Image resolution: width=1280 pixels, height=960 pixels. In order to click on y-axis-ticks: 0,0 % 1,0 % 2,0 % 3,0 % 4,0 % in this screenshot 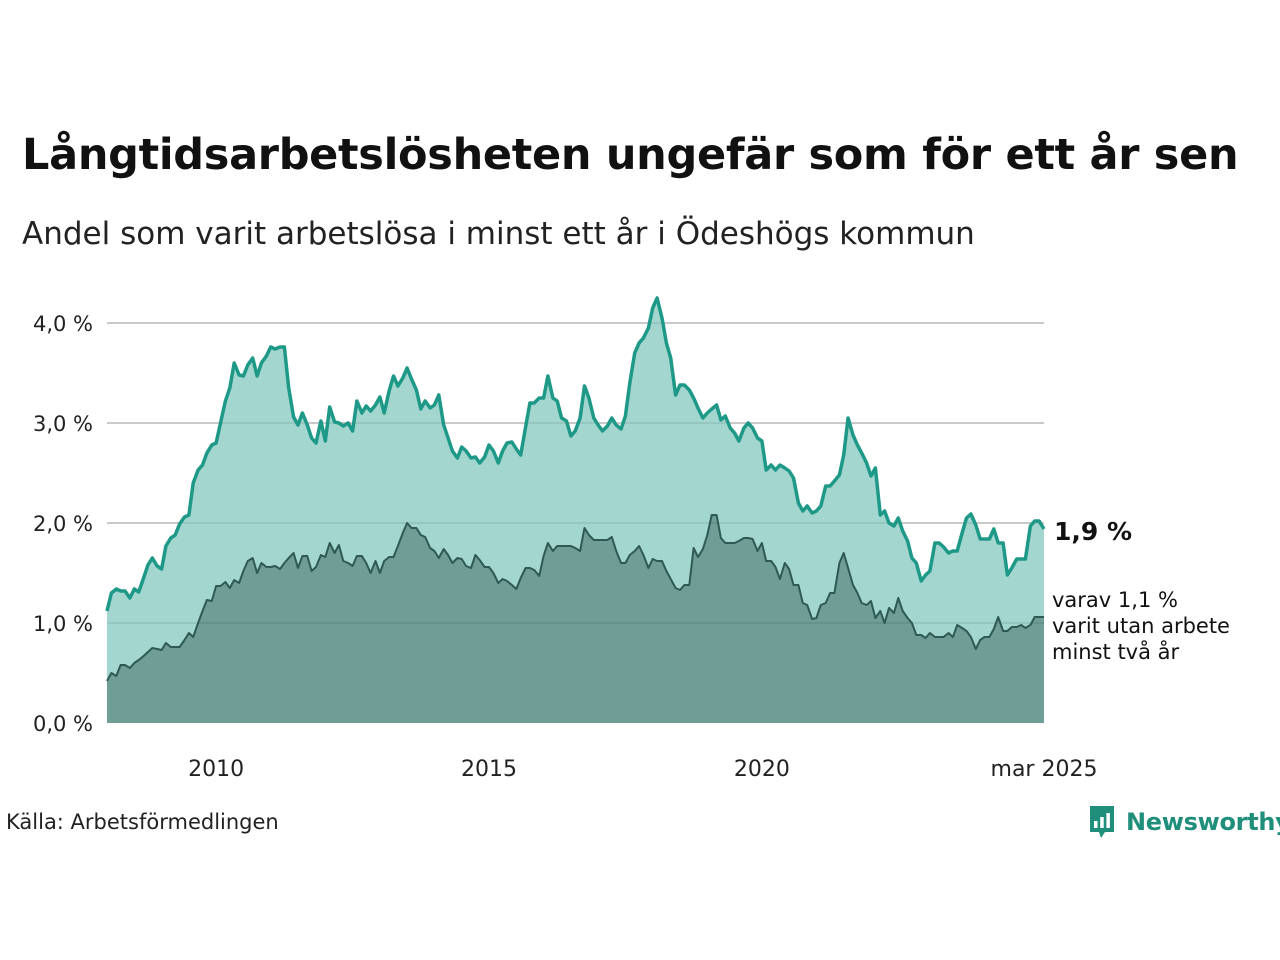, I will do `click(63, 524)`.